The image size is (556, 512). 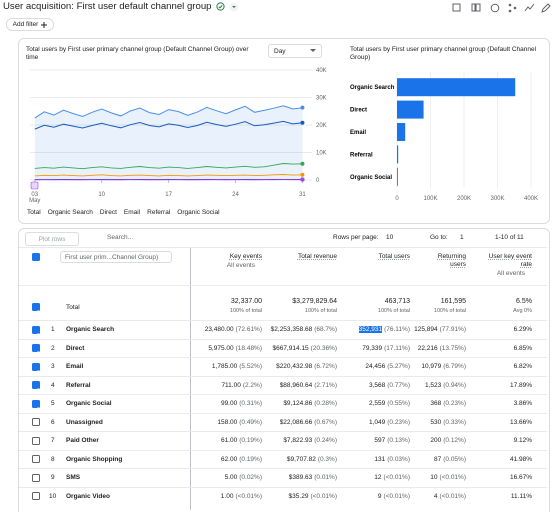 What do you see at coordinates (325, 403) in the screenshot?
I see `cell-share: (0.28%)` at bounding box center [325, 403].